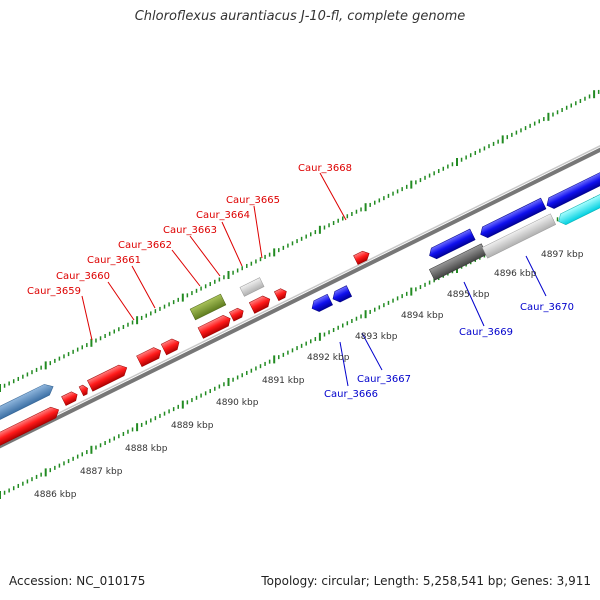  I want to click on kbp-label: 4892 kbp, so click(328, 358).